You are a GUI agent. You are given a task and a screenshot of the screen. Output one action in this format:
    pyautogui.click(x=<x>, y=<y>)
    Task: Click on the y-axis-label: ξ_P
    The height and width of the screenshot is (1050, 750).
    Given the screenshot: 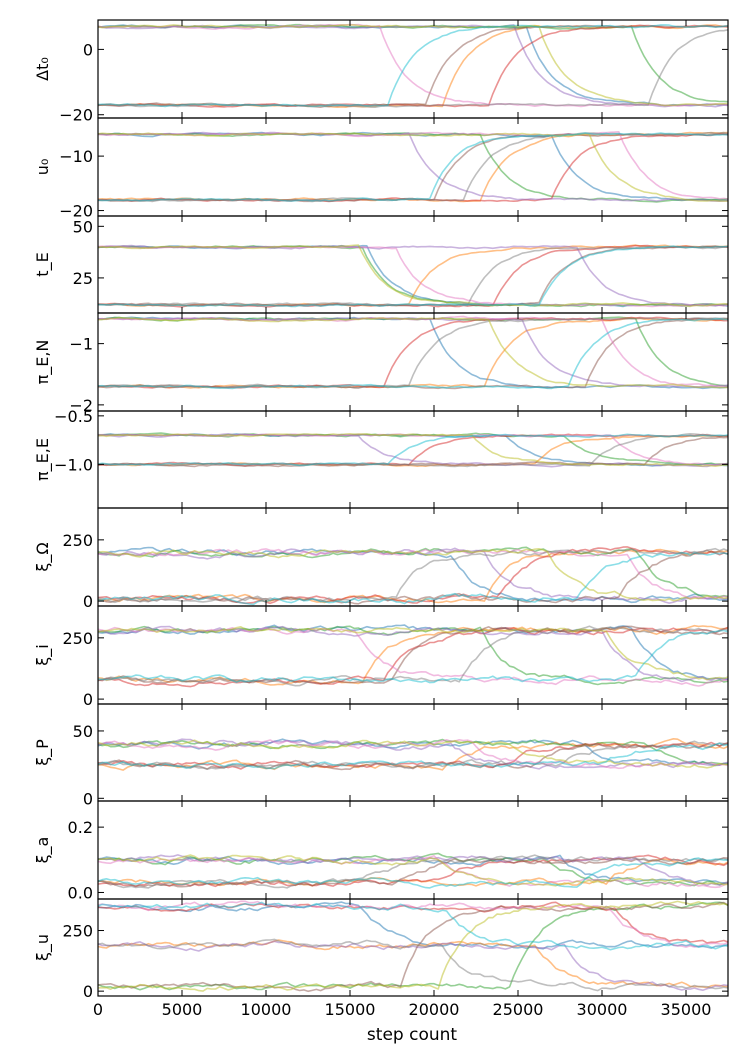 What is the action you would take?
    pyautogui.click(x=43, y=752)
    